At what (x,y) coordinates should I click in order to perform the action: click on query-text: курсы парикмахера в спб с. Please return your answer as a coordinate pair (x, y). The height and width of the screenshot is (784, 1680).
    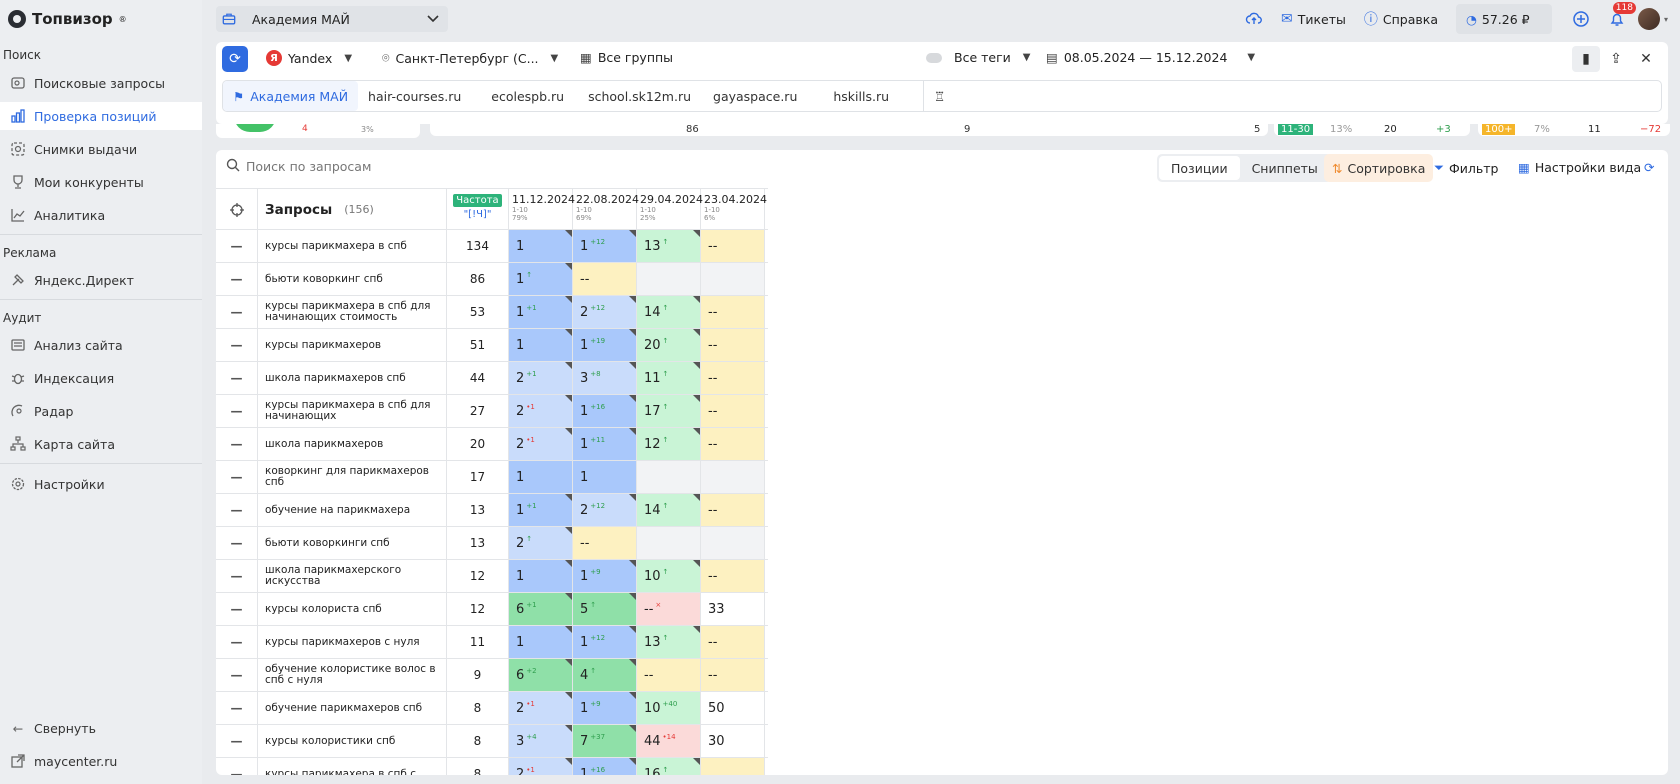
    Looking at the image, I should click on (352, 766).